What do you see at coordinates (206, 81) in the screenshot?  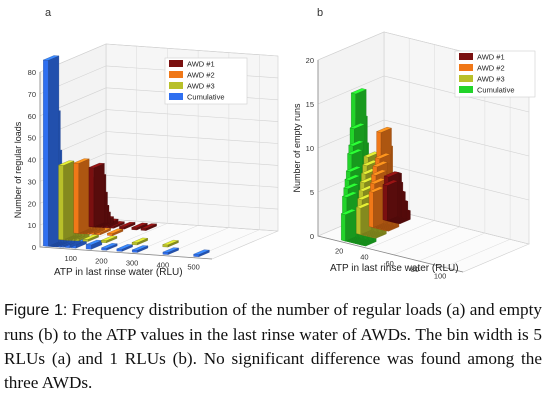 I see `panel-a-legend: AWD #1 AWD #2 AWD #3 Cumulative` at bounding box center [206, 81].